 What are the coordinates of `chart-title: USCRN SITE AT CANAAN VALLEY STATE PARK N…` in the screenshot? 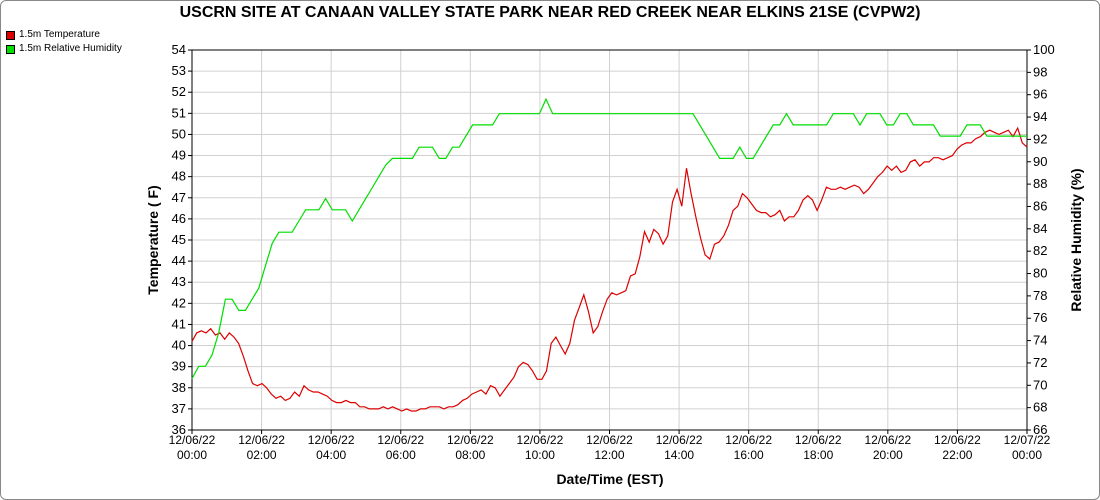 It's located at (550, 12).